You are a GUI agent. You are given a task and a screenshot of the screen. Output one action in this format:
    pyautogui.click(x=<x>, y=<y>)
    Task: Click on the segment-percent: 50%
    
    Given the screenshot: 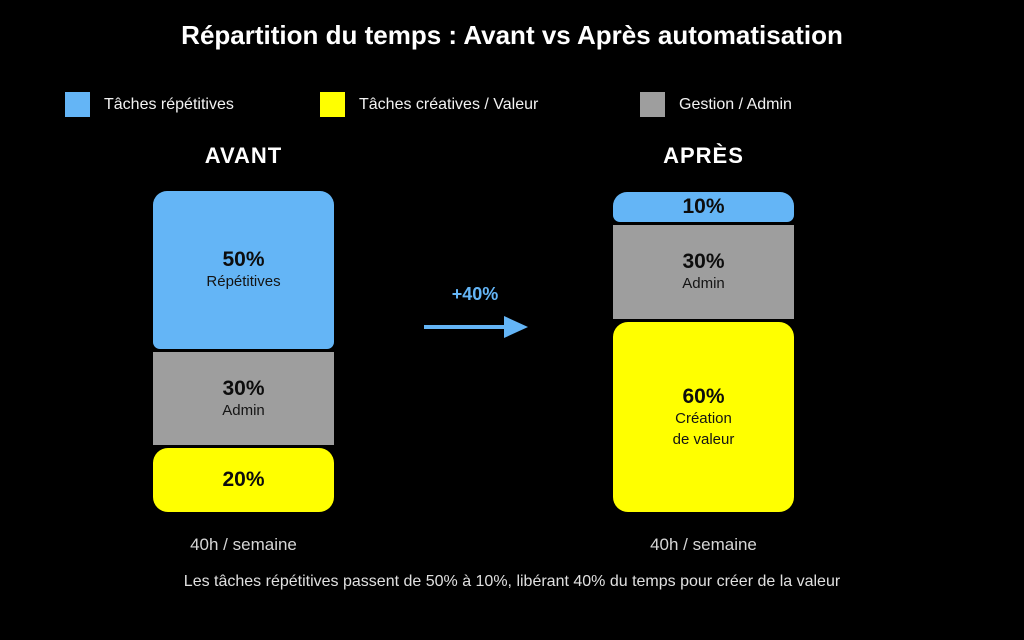 What is the action you would take?
    pyautogui.click(x=243, y=260)
    